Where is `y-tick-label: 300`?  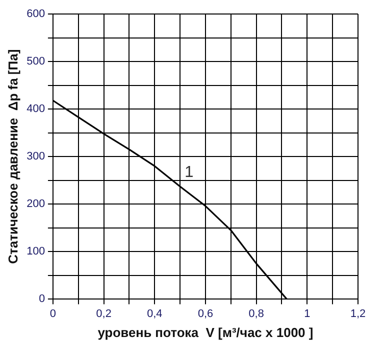 y-tick-label: 300 is located at coordinates (35, 156).